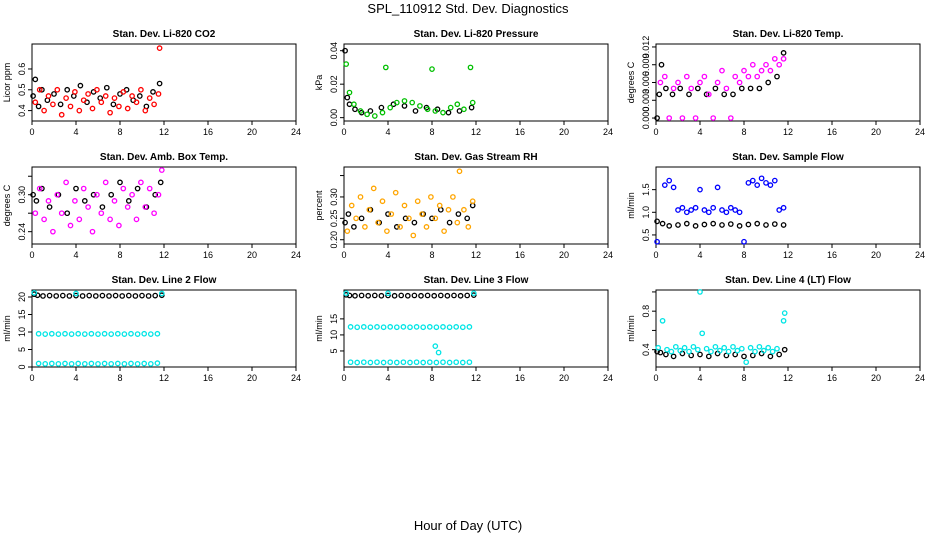  I want to click on x-tick-label: 20, so click(252, 132).